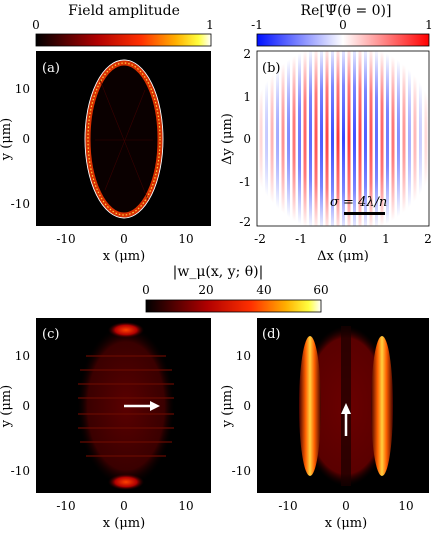  What do you see at coordinates (50, 334) in the screenshot?
I see `panel-c-tag: (c)` at bounding box center [50, 334].